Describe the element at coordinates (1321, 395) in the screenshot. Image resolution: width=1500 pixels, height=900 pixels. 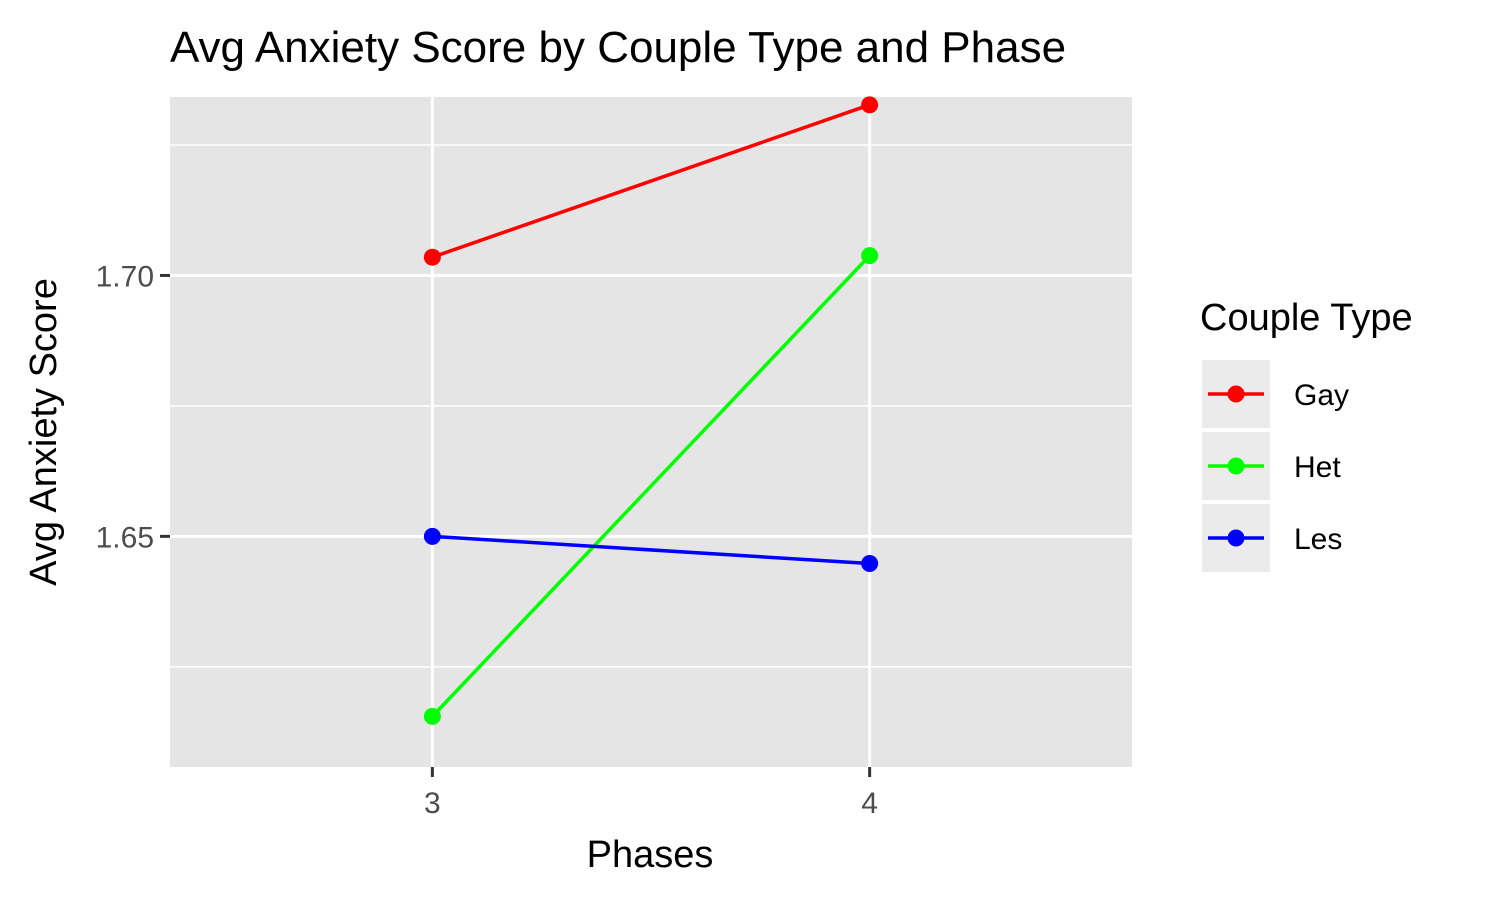
I see `legend-label: Gay` at that location.